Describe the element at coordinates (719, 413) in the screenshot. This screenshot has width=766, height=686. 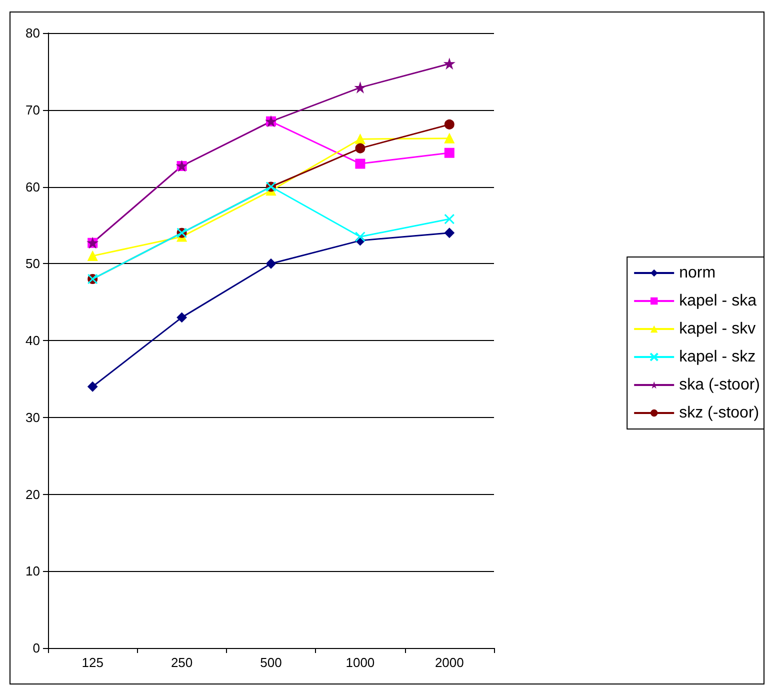
I see `legend-label: skz (-stoor)` at that location.